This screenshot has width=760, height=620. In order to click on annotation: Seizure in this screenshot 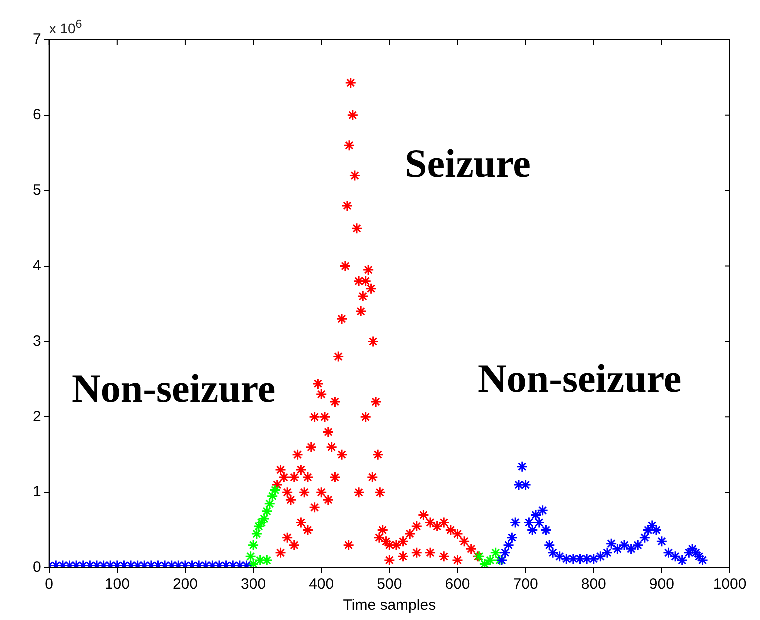, I will do `click(468, 163)`.